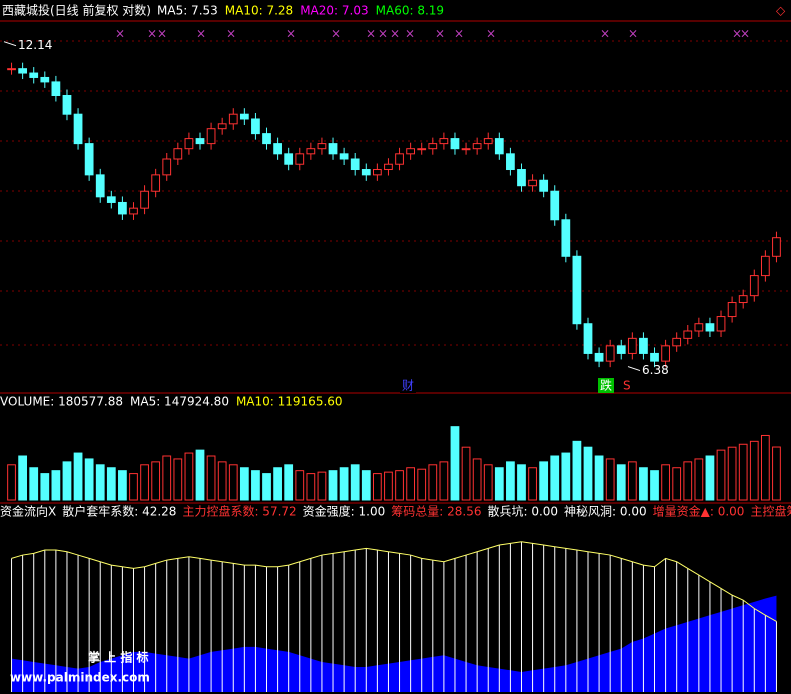  Describe the element at coordinates (28, 511) in the screenshot. I see `header-value: 资金流向X` at that location.